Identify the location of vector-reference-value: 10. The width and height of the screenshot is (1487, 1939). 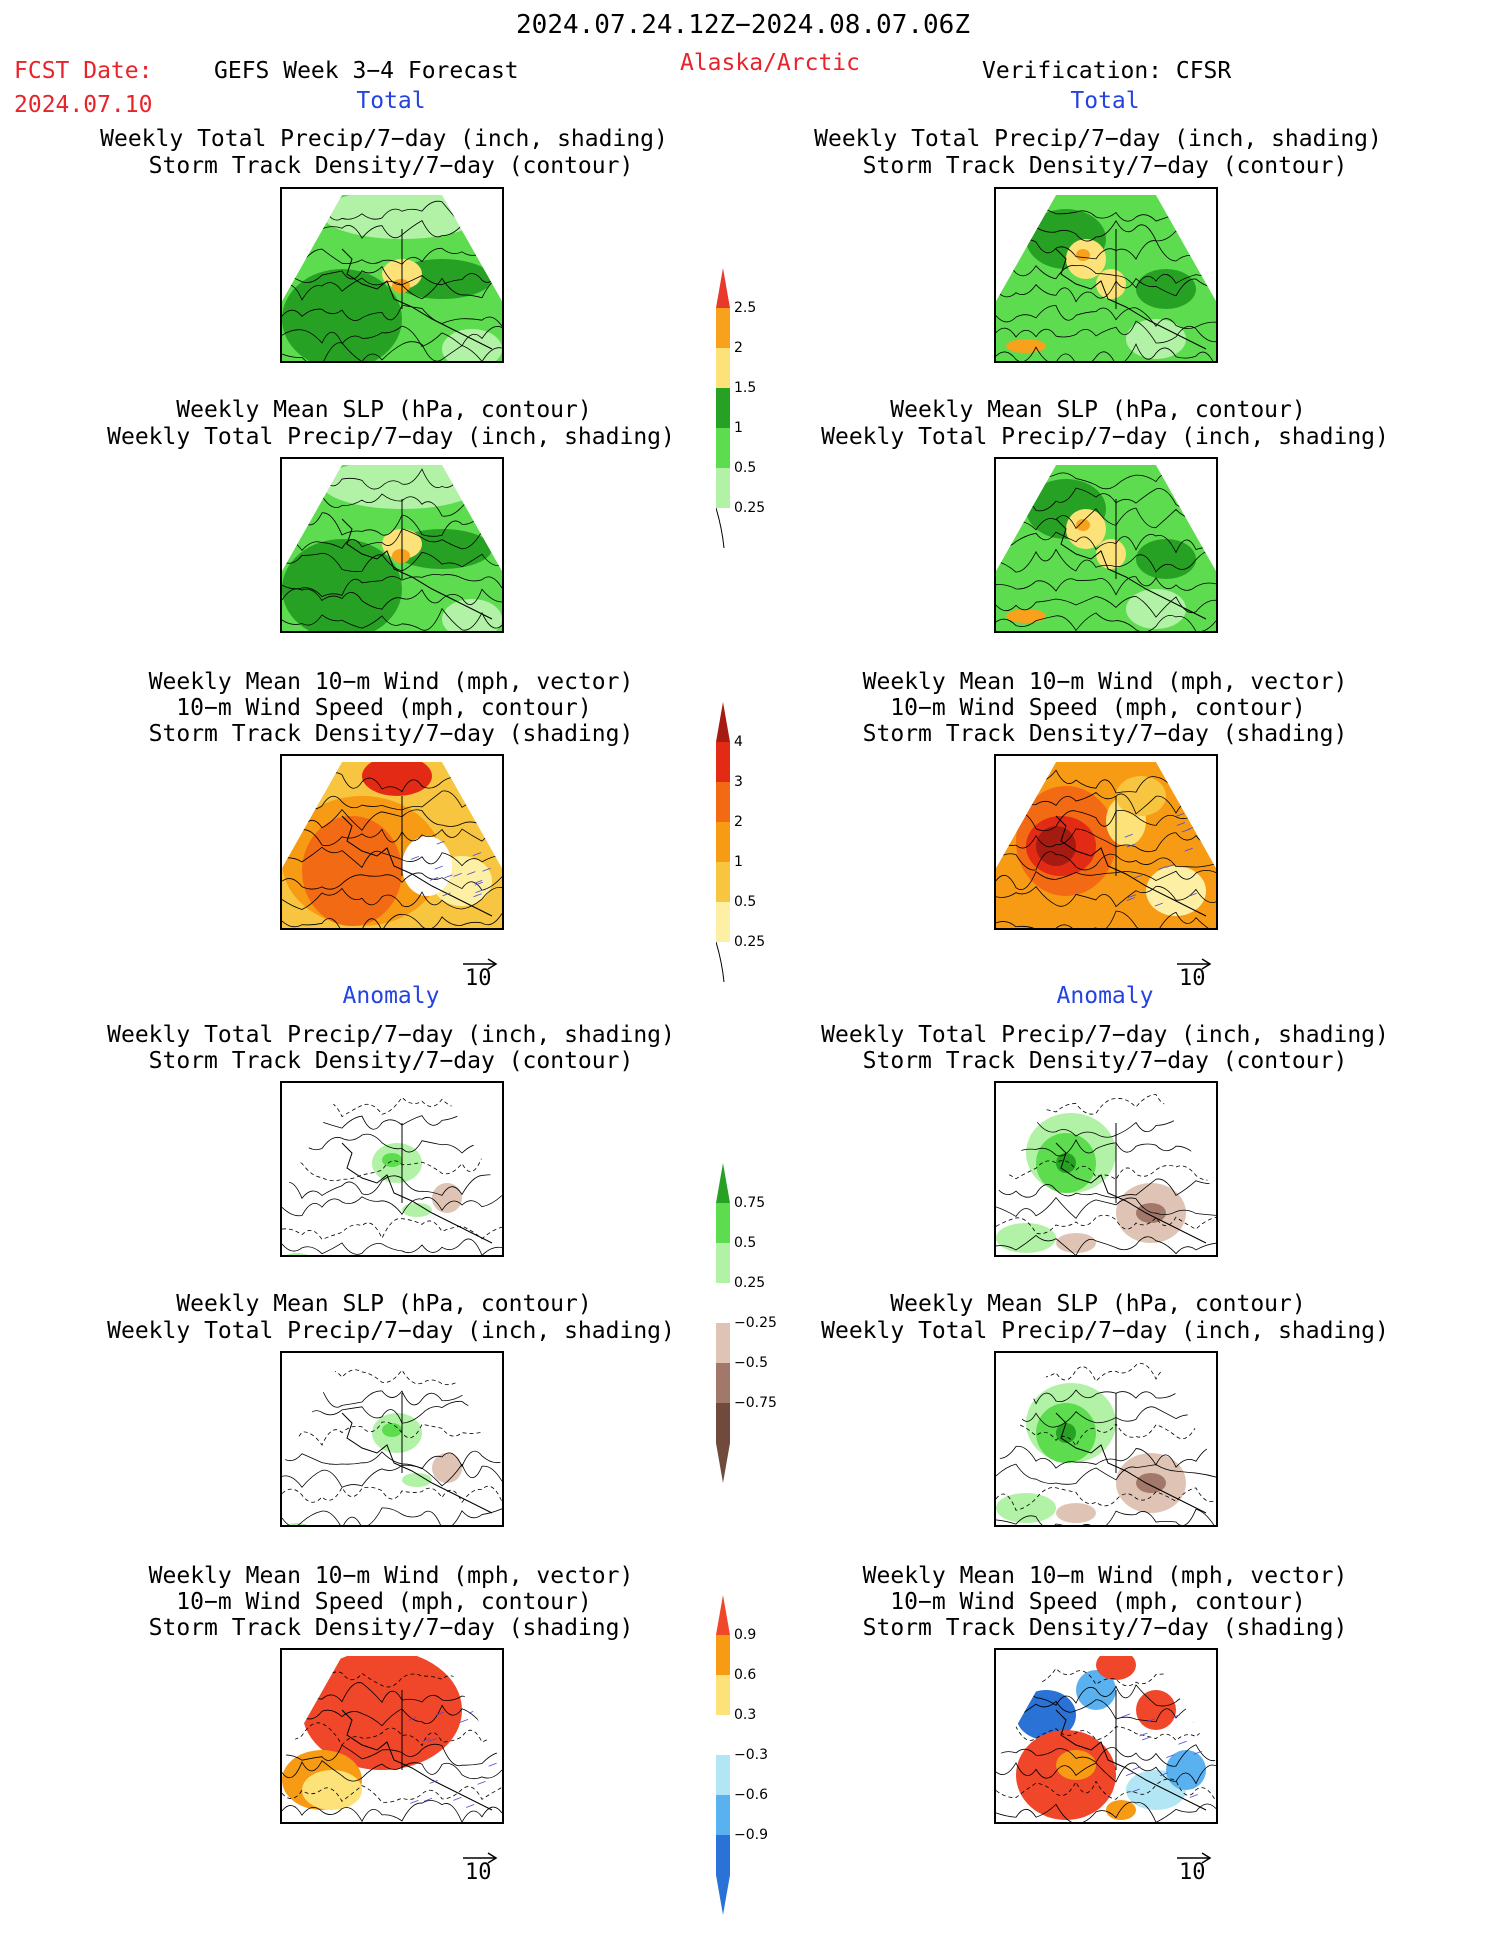
(1192, 1872).